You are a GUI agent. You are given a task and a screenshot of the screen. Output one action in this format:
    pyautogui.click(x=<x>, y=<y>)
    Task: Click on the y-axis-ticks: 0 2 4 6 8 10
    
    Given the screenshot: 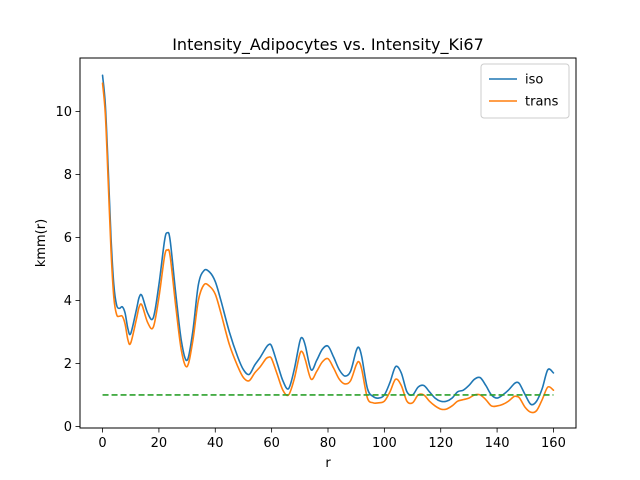 What is the action you would take?
    pyautogui.click(x=67, y=270)
    